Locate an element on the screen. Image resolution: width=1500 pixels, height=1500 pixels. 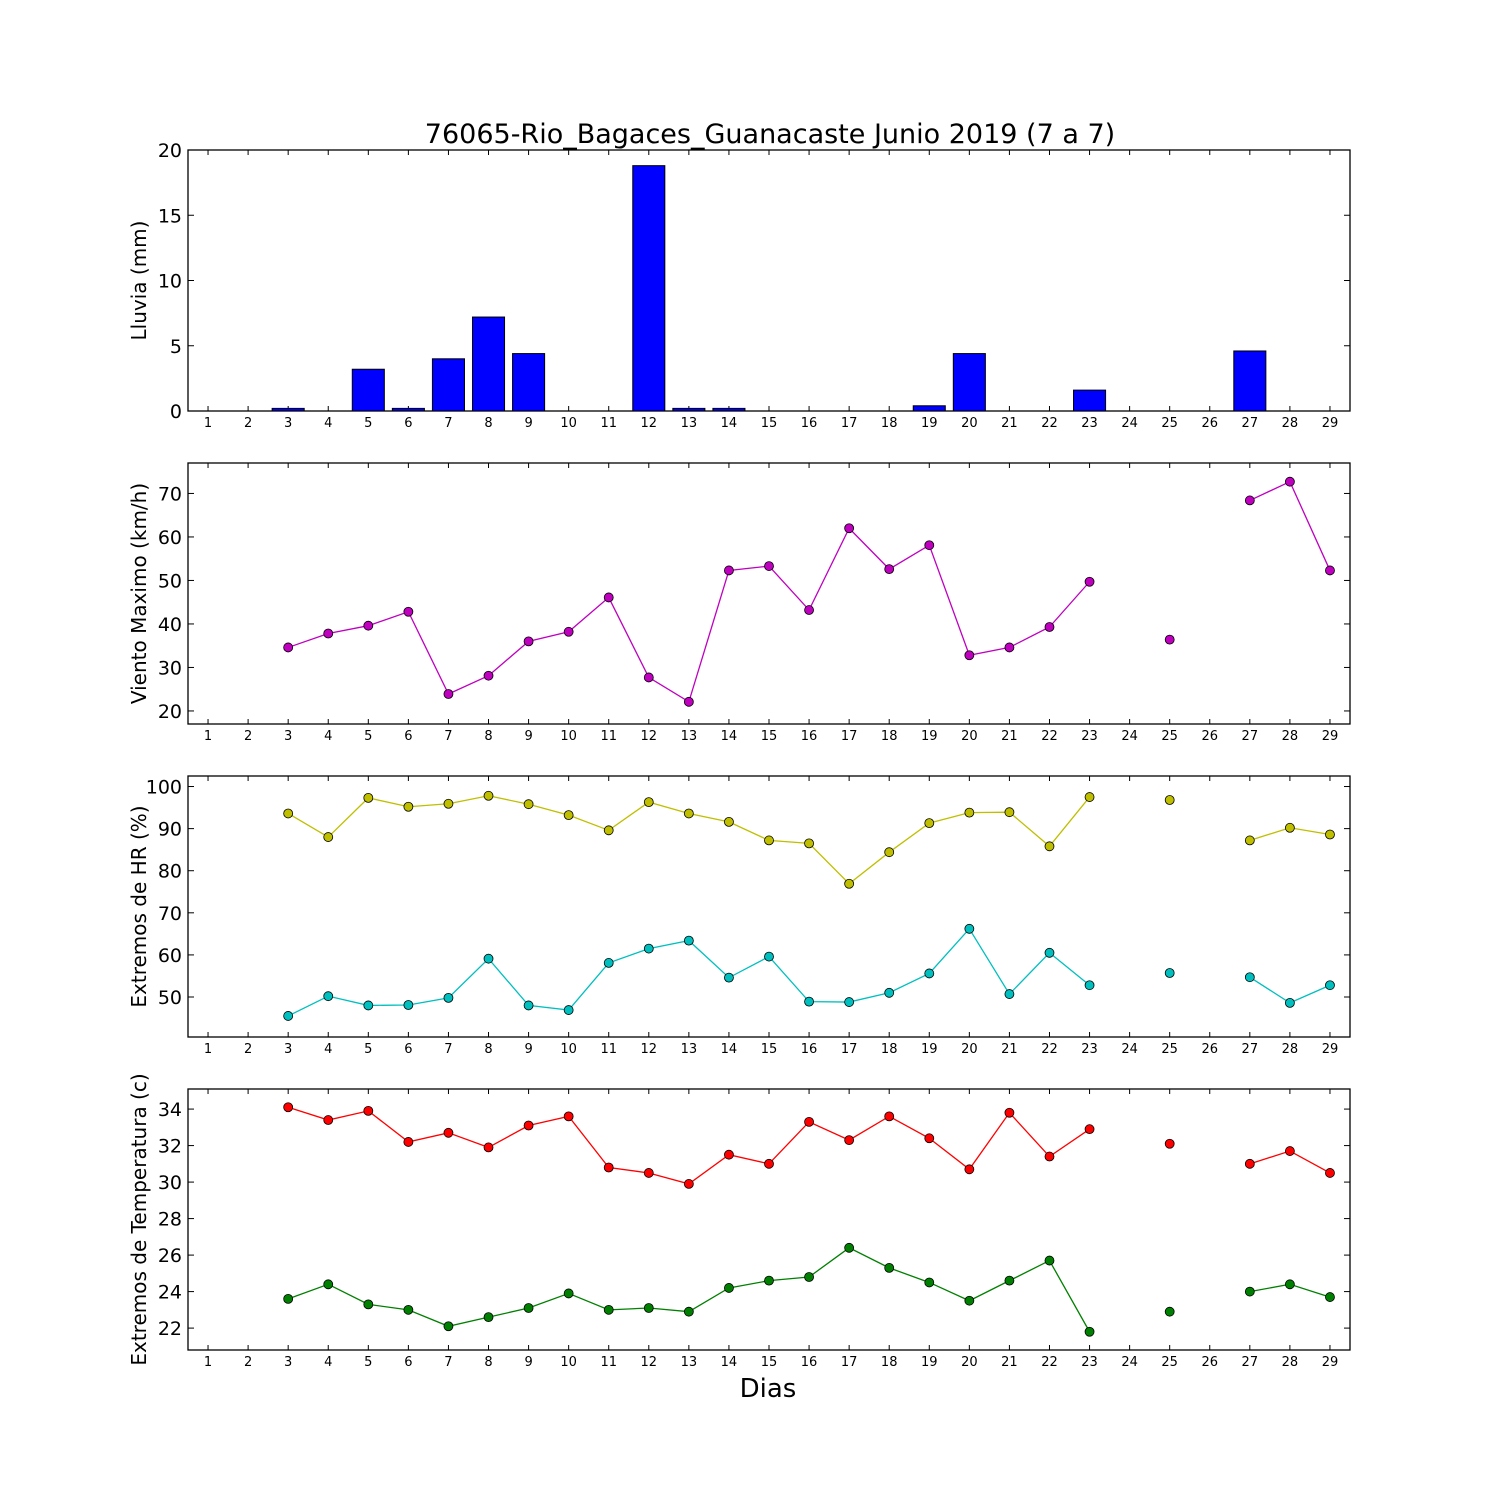
x-tick-label: 22 is located at coordinates (1049, 736).